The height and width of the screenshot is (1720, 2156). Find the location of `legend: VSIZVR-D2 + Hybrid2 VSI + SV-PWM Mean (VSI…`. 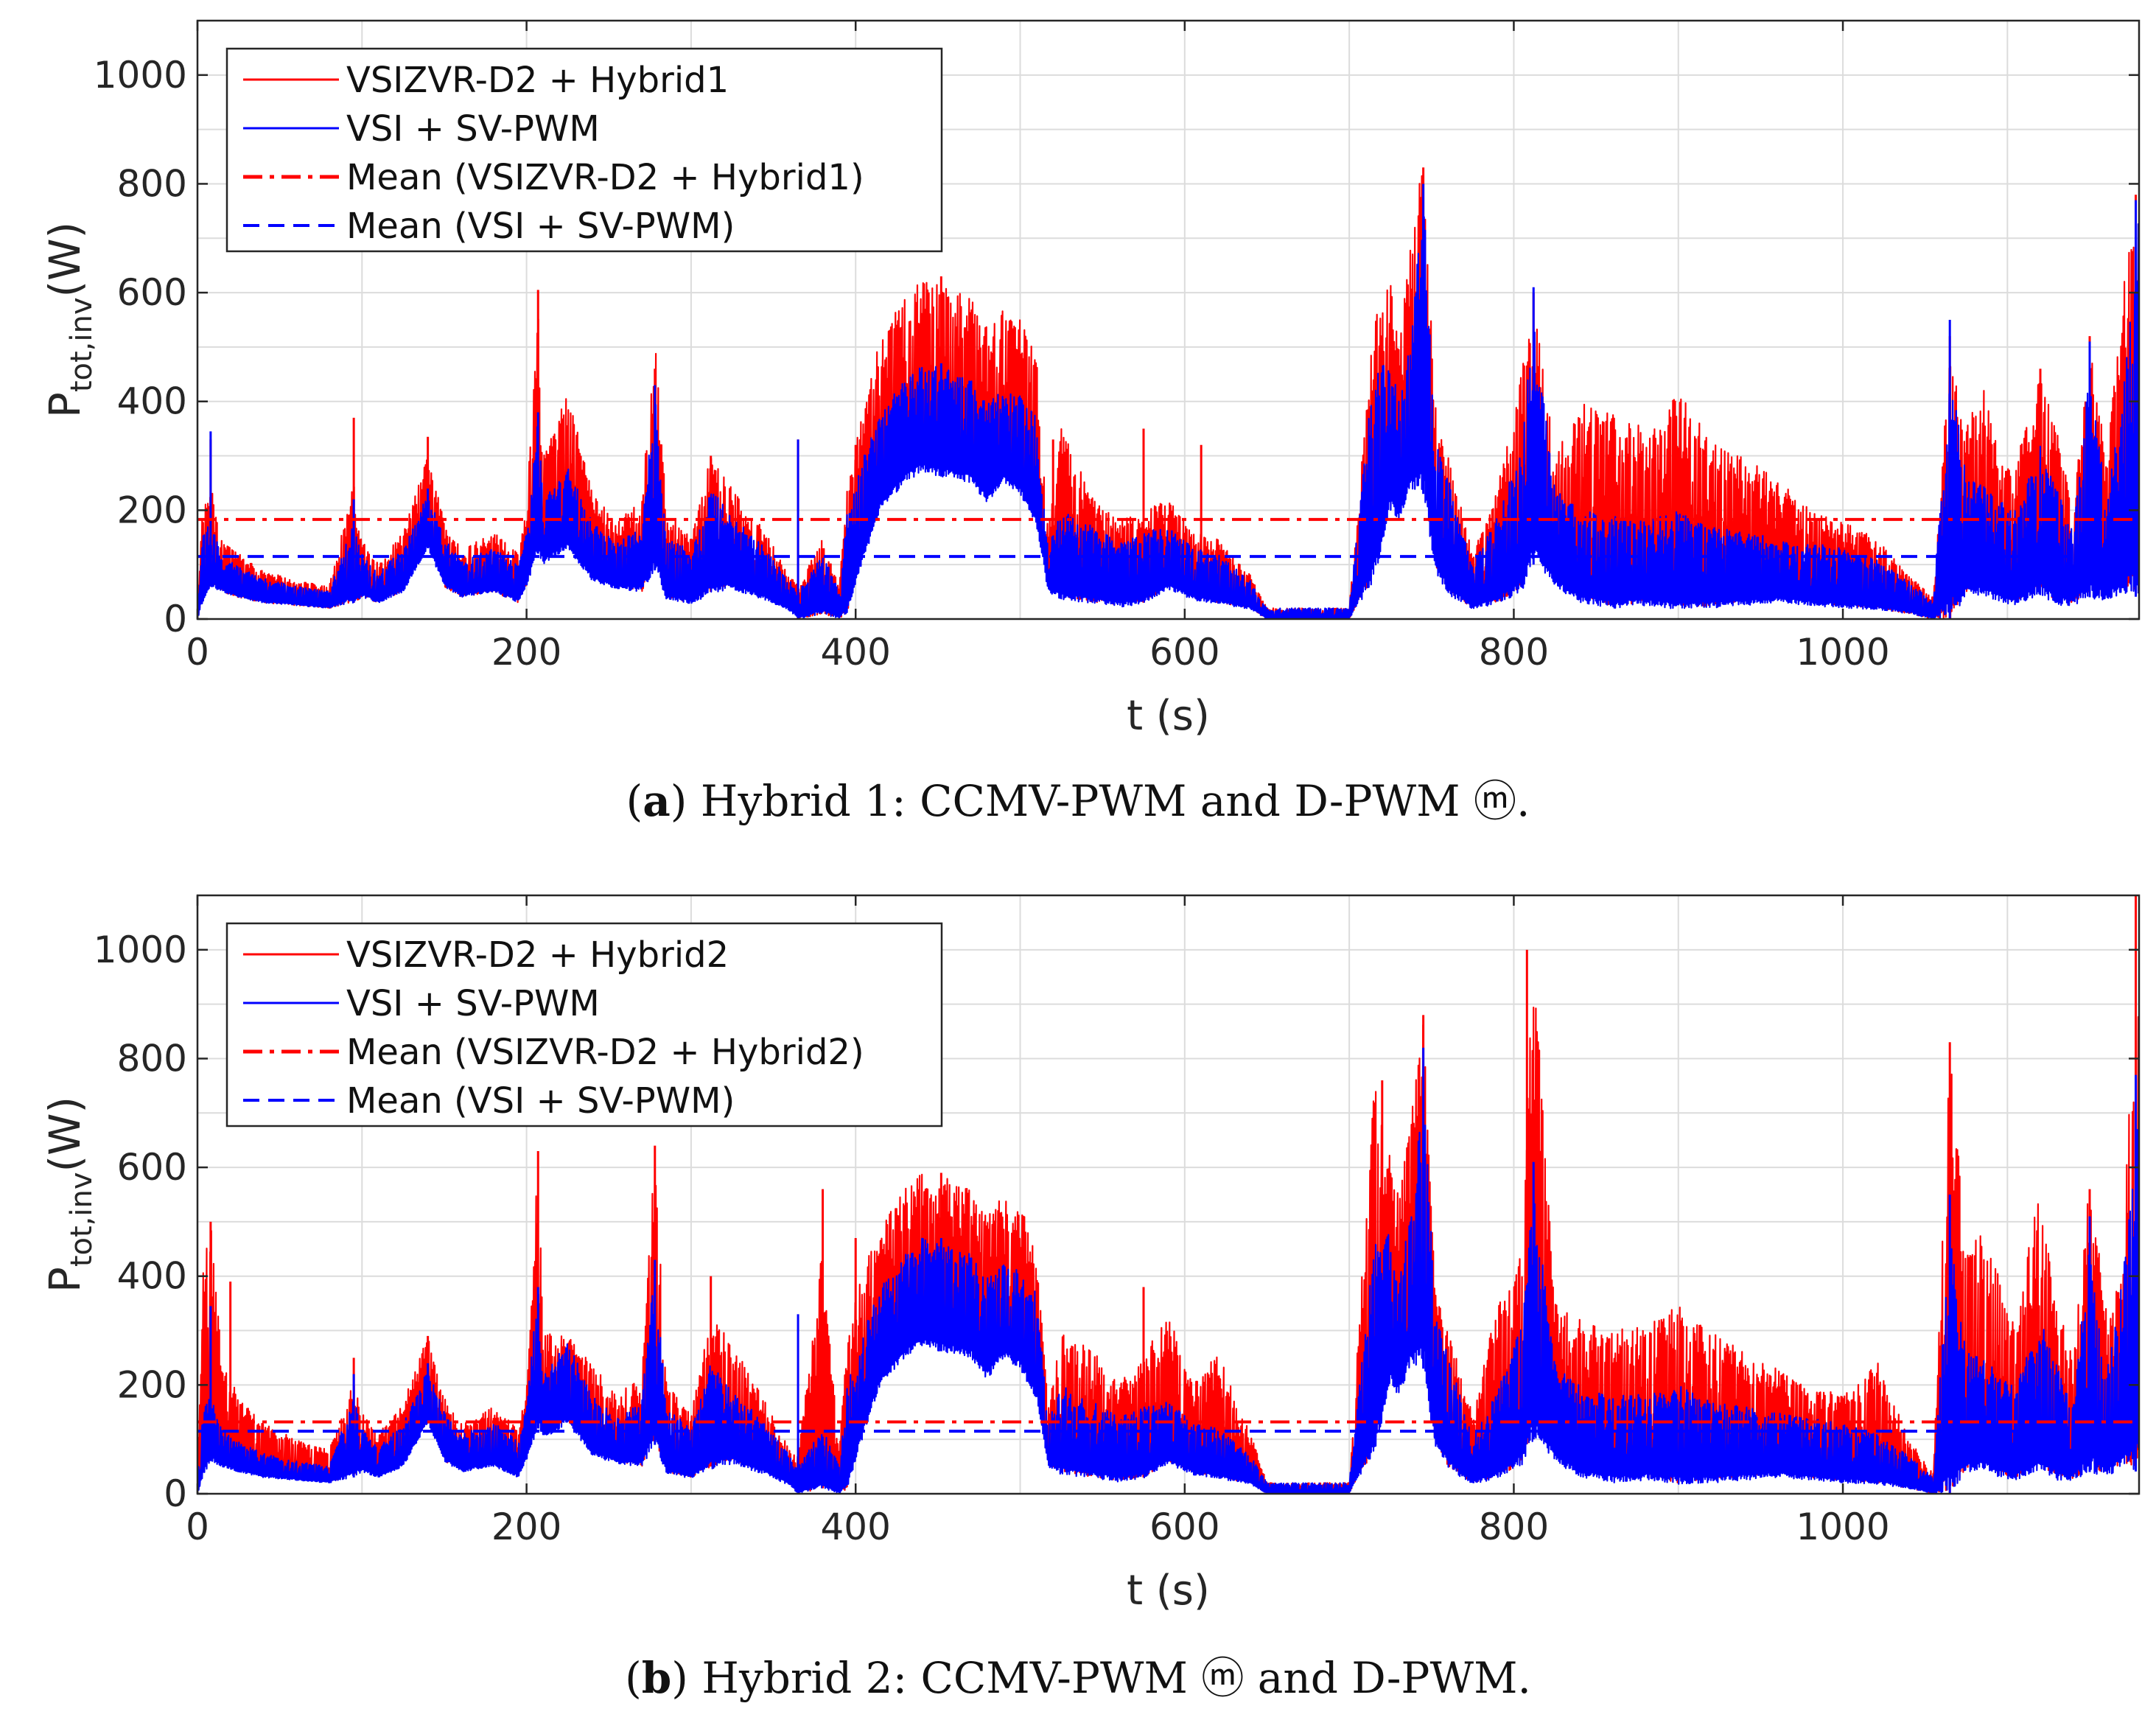

legend: VSIZVR-D2 + Hybrid2 VSI + SV-PWM Mean (VSI… is located at coordinates (584, 1025).